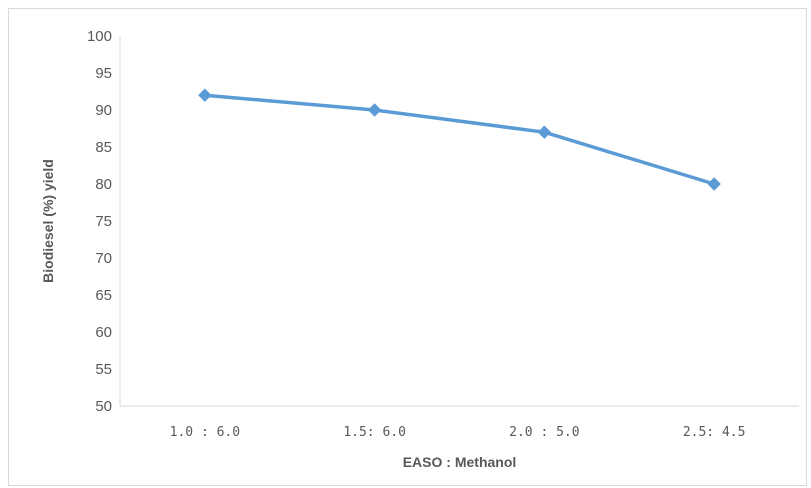 The height and width of the screenshot is (488, 811). What do you see at coordinates (460, 462) in the screenshot?
I see `x-axis-title: EASO : Methanol` at bounding box center [460, 462].